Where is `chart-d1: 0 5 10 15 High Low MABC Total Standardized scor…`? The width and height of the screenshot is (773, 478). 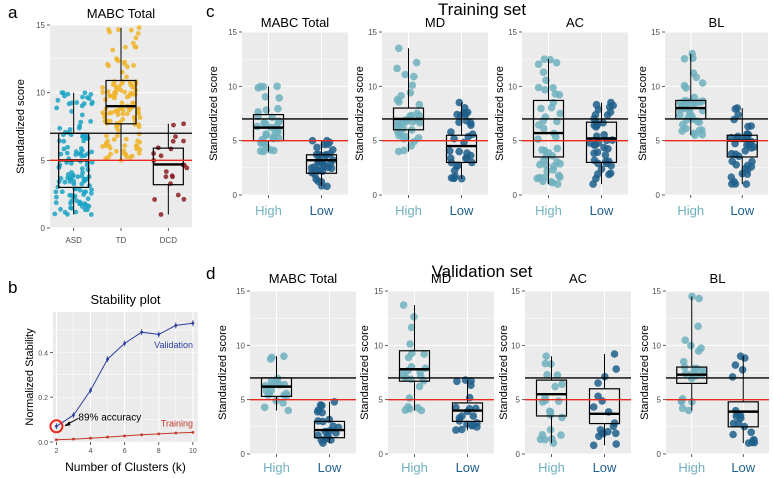 chart-d1: 0 5 10 15 High Low MABC Total Standardized scor… is located at coordinates (286, 373).